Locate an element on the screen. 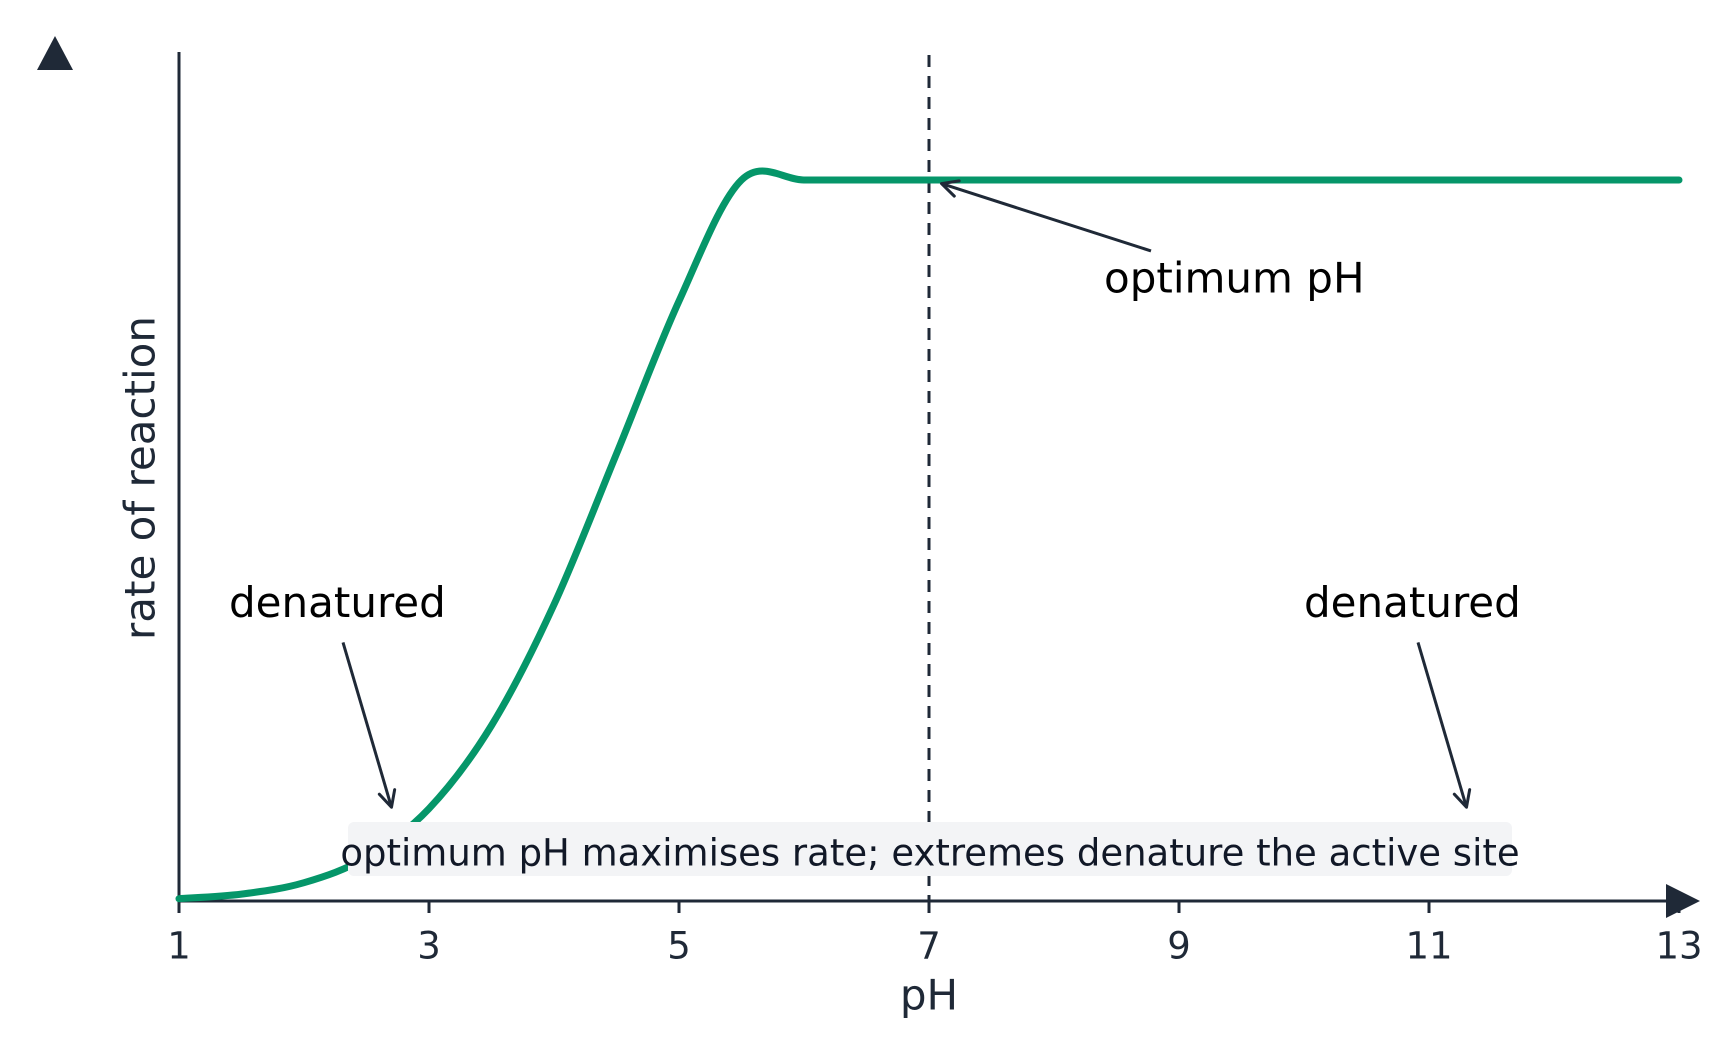 The height and width of the screenshot is (1056, 1736). y-axis-arrowhead is located at coordinates (55, 53).